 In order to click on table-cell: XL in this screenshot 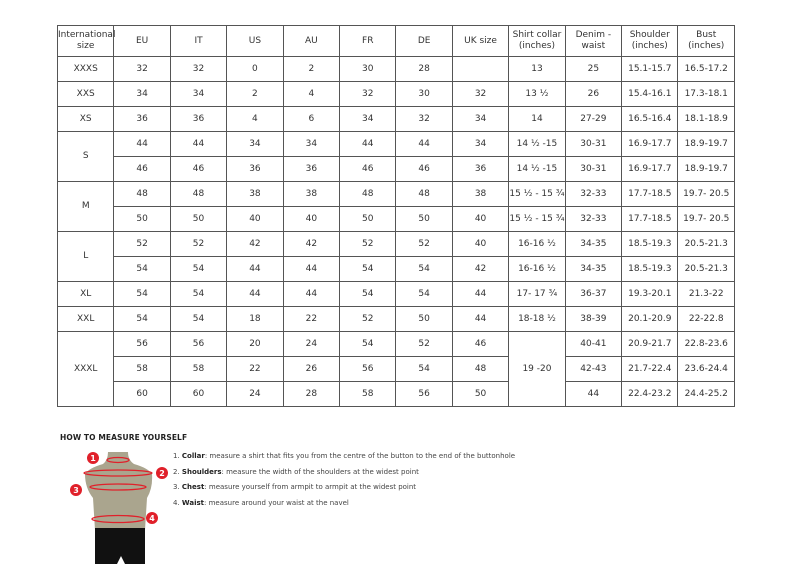, I will do `click(85, 294)`.